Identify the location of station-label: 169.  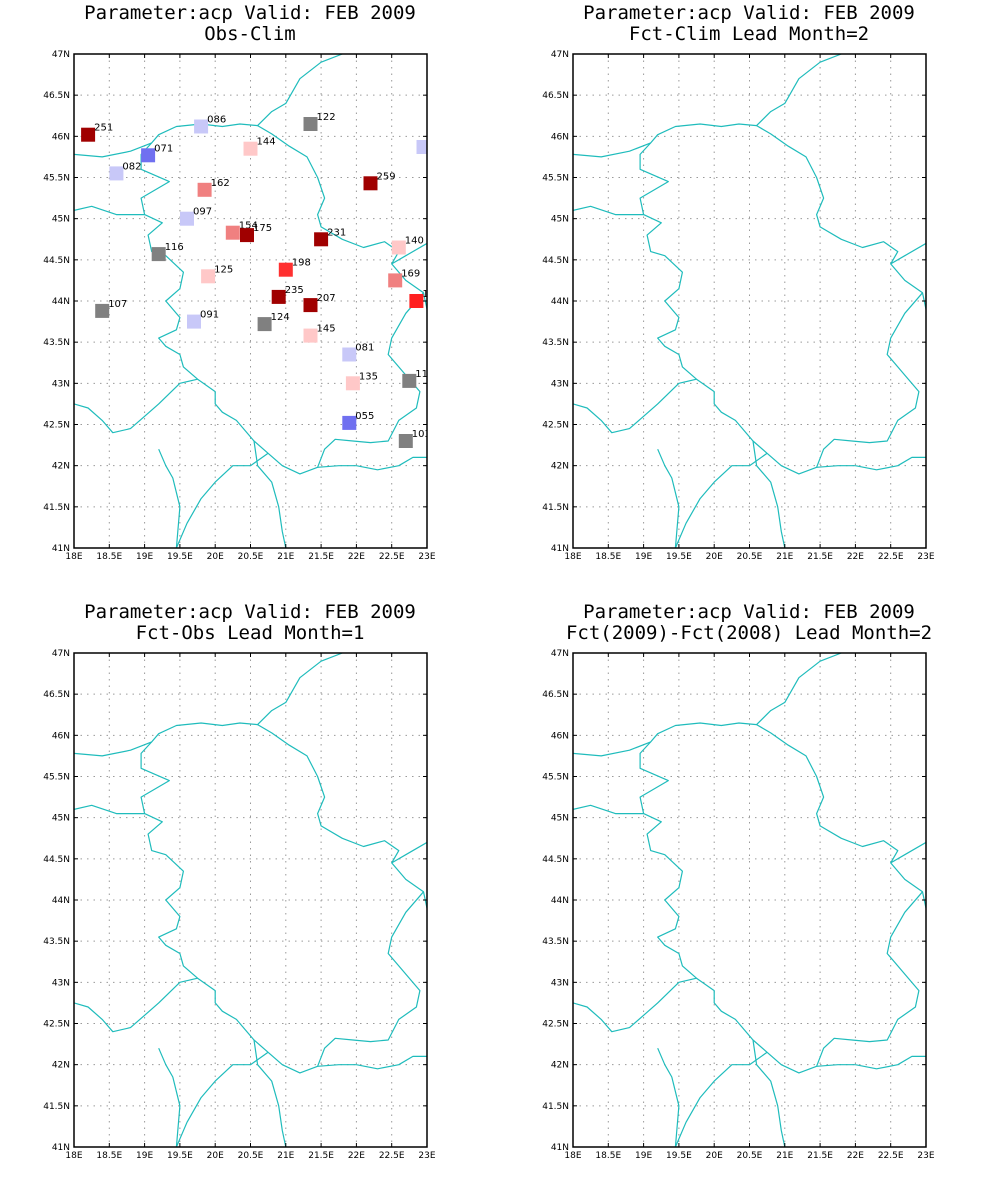
(410, 273).